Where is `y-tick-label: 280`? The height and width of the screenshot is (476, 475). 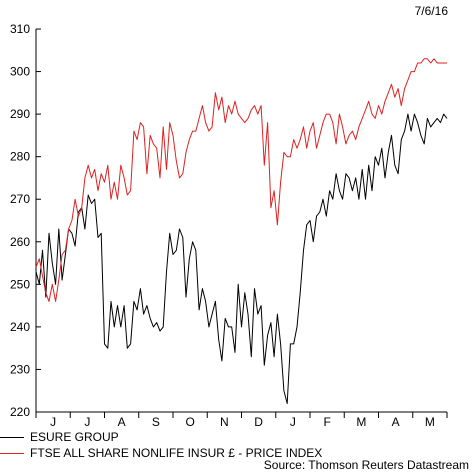
y-tick-label: 280 is located at coordinates (20, 157).